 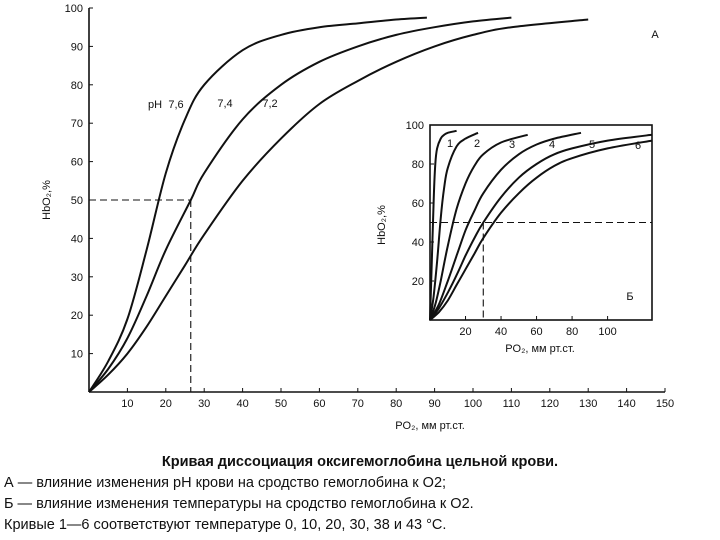 I want to click on series-label-1: 7,6, so click(x=175, y=105).